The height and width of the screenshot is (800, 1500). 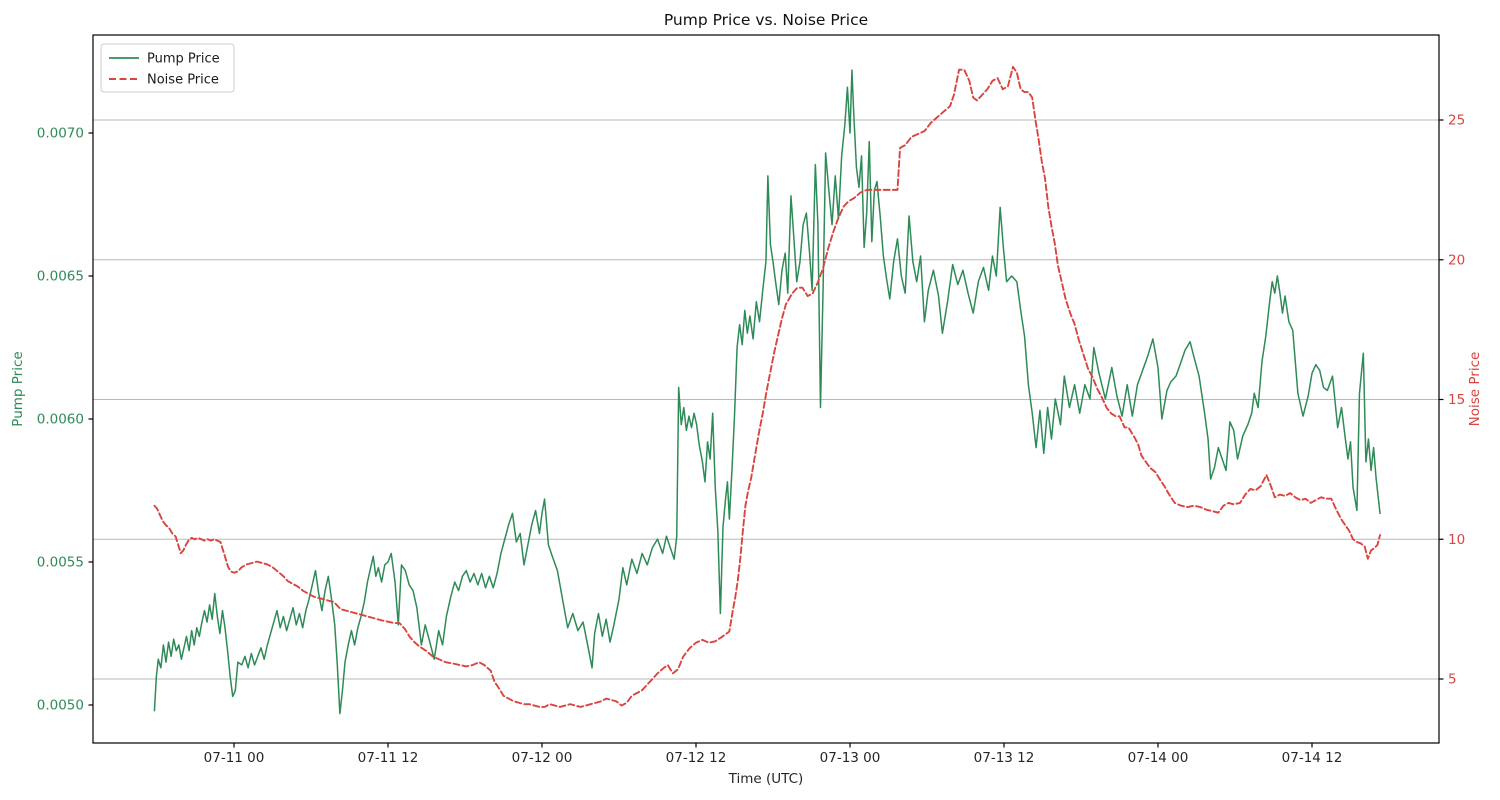 I want to click on left-tick-label: 0.0055, so click(x=60, y=563).